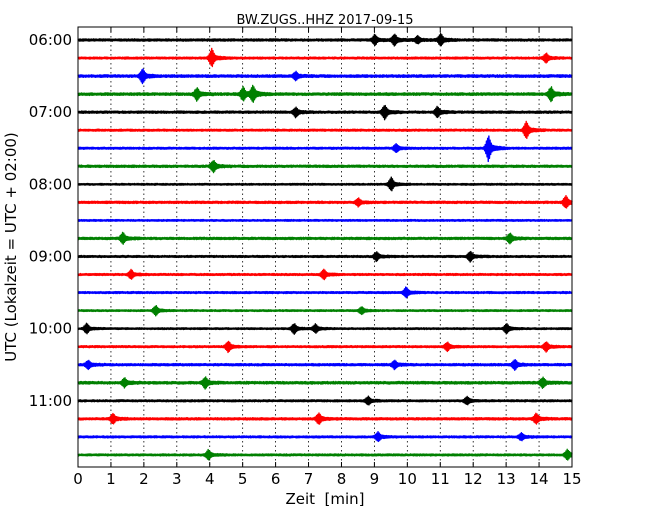  I want to click on x-tick-label: 0, so click(78, 479).